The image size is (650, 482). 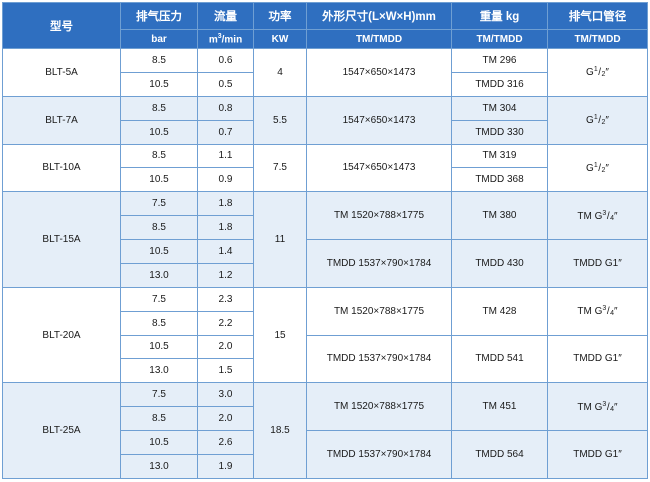 I want to click on model-cell: BLT-20A, so click(x=61, y=335).